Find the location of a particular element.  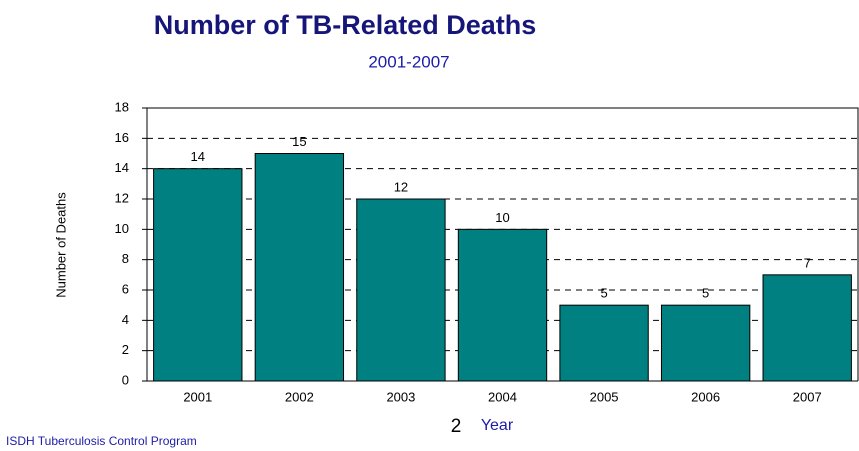

chart-title: Number of TB-Related Deaths is located at coordinates (345, 25).